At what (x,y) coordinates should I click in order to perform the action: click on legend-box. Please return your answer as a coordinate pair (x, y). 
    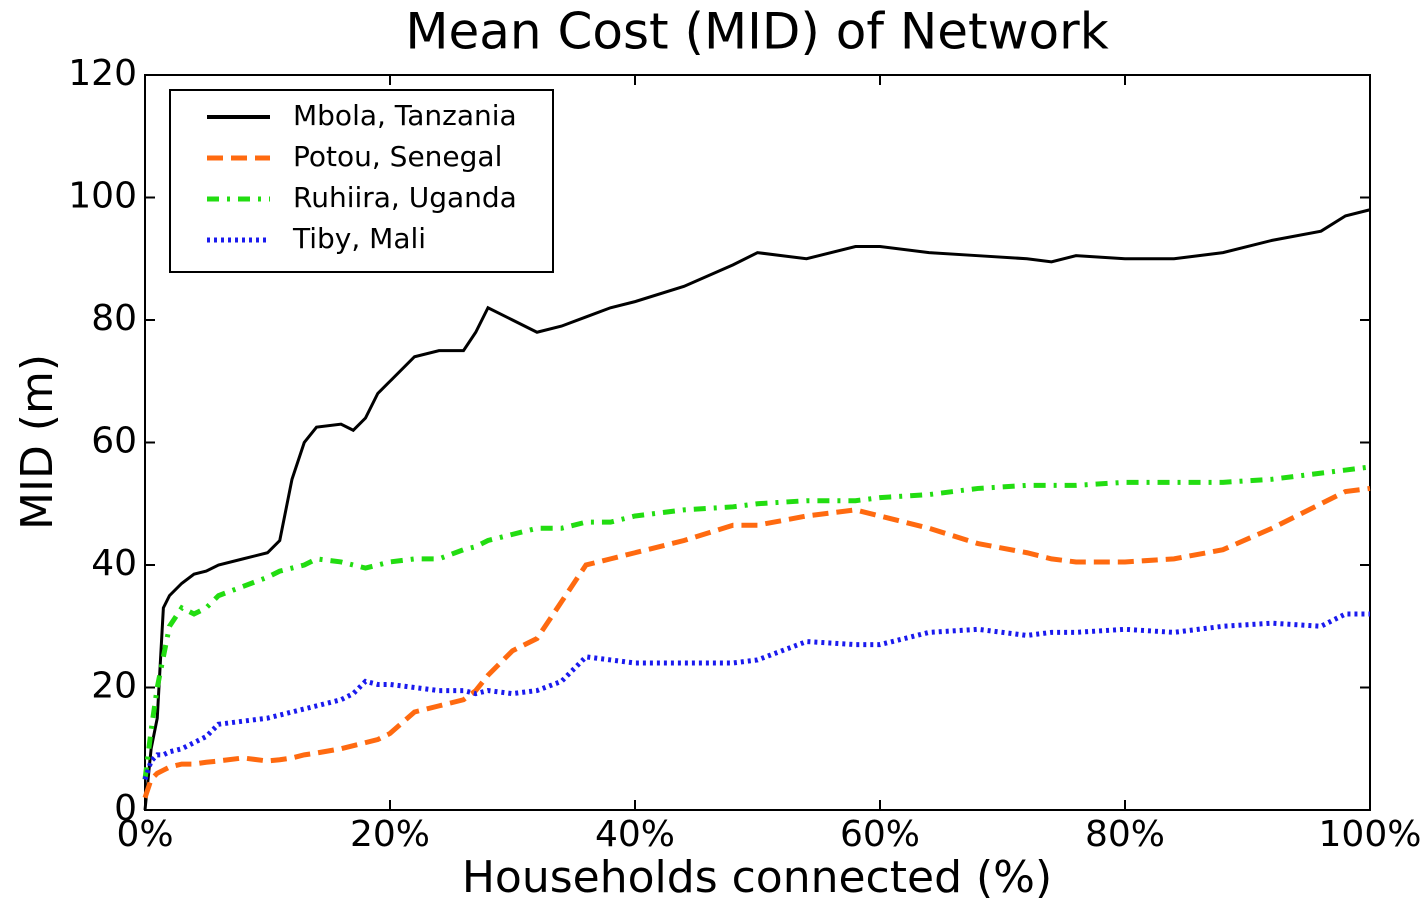
    Looking at the image, I should click on (361, 181).